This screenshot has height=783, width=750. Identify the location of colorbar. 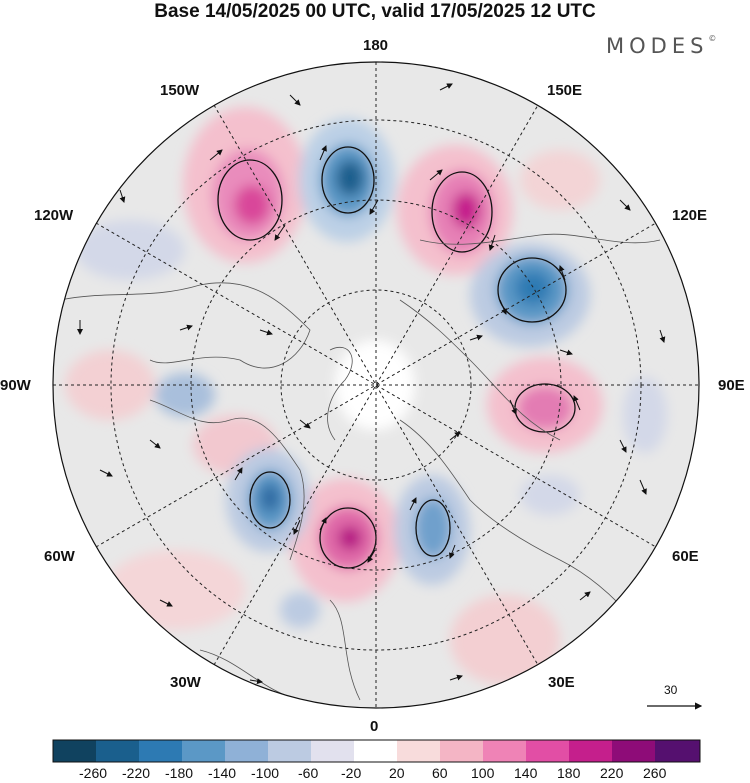
(376, 751).